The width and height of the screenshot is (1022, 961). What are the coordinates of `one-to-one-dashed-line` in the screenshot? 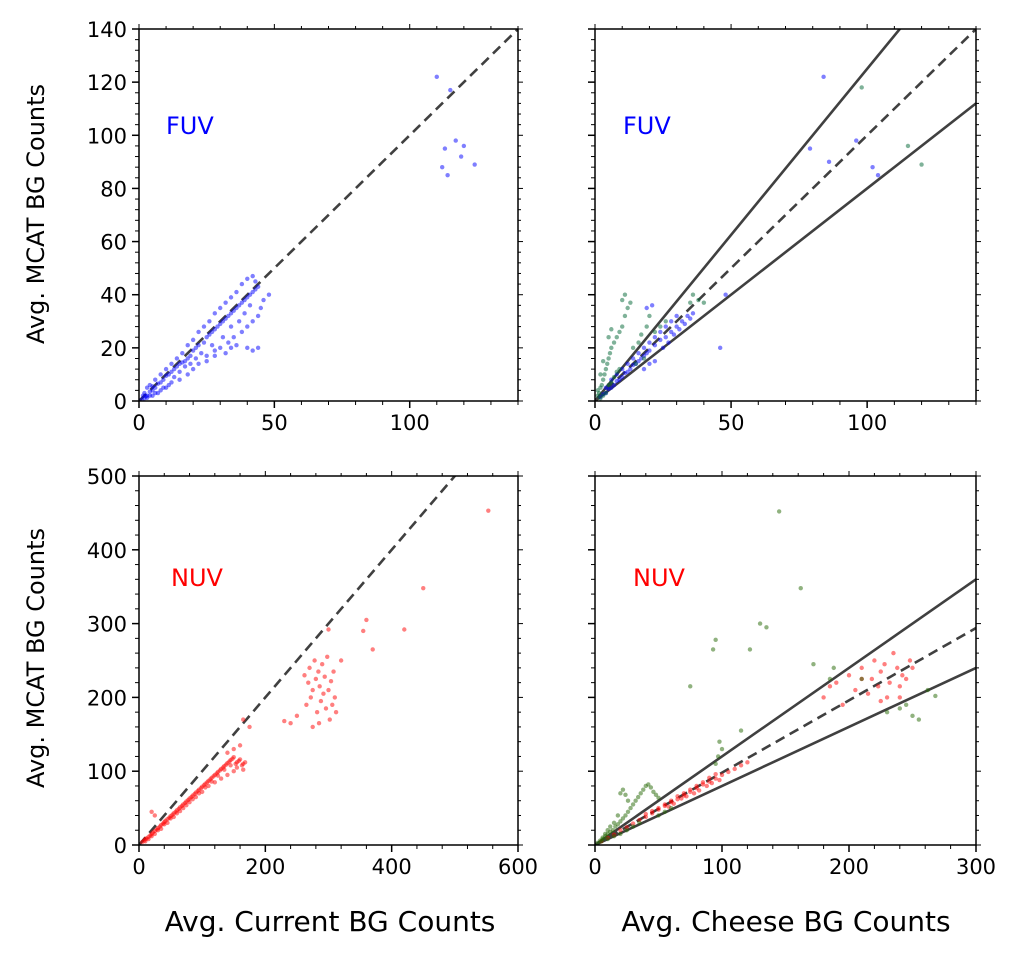 It's located at (328, 215).